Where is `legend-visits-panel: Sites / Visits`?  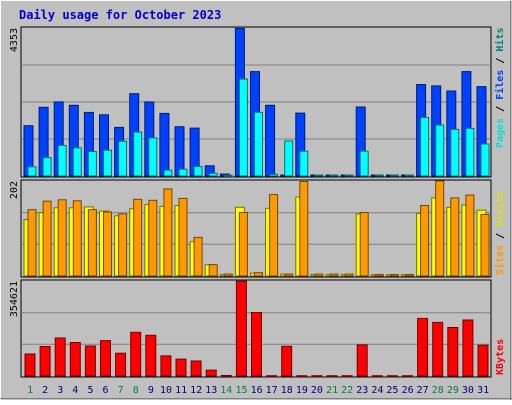 legend-visits-panel: Sites / Visits is located at coordinates (500, 233).